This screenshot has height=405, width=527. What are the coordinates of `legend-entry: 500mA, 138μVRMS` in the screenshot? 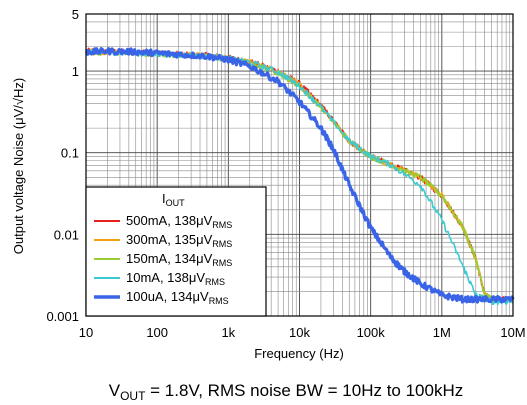 It's located at (179, 221).